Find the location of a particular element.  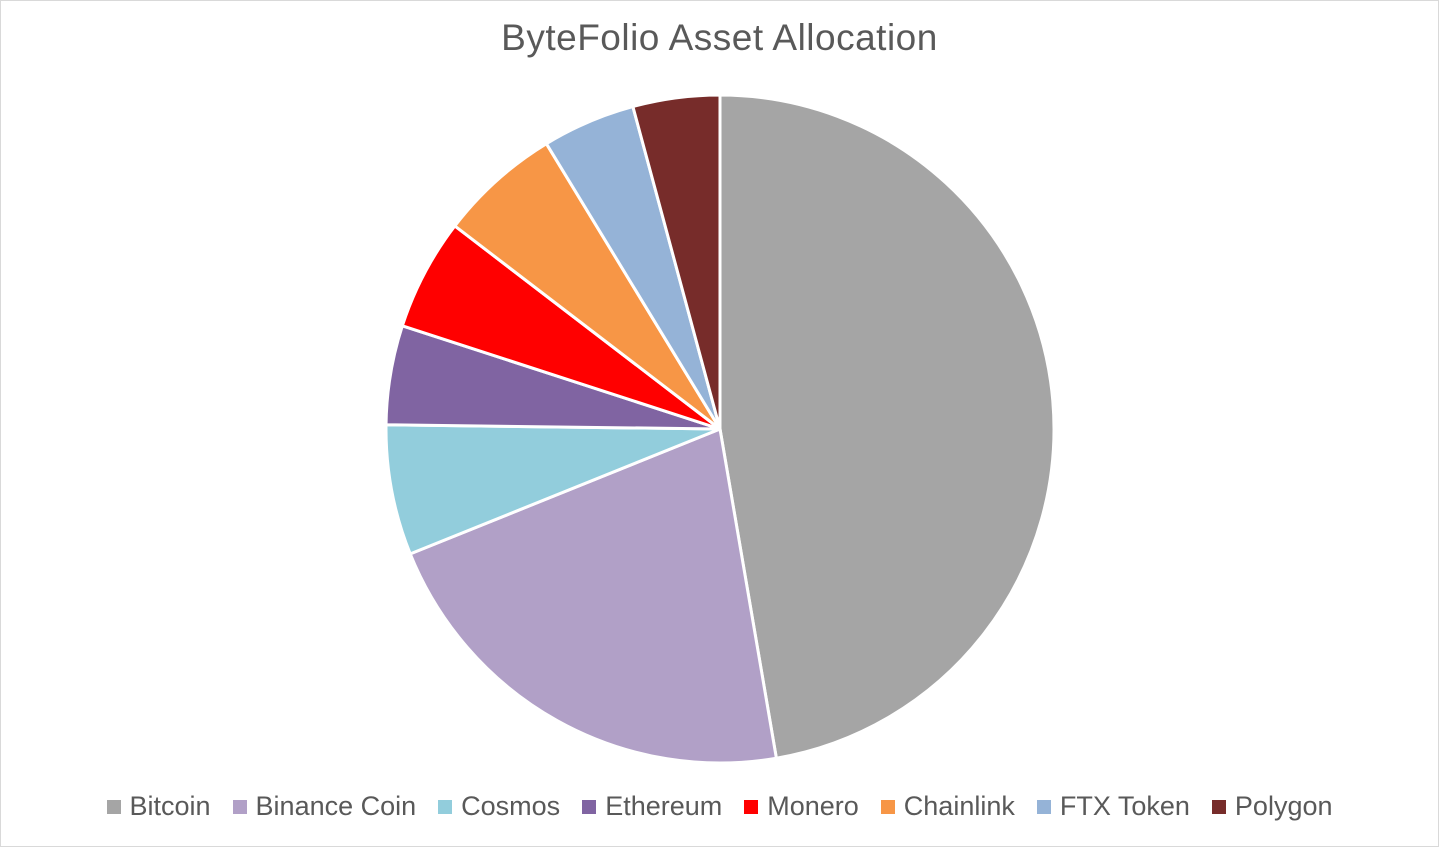

legend-item-monero: Monero is located at coordinates (801, 806).